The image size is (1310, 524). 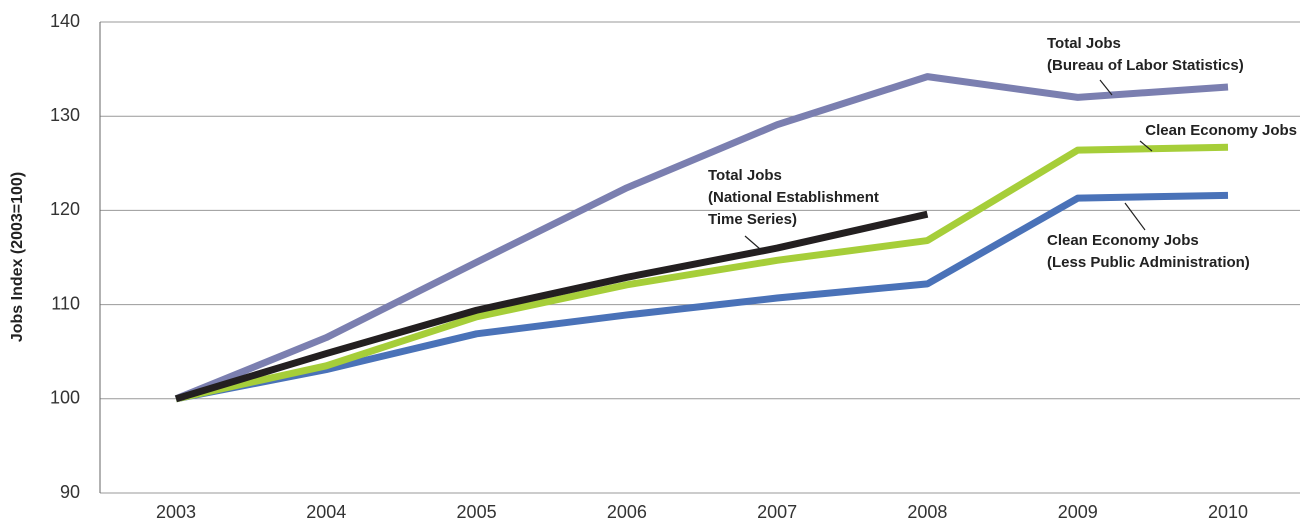 What do you see at coordinates (477, 512) in the screenshot?
I see `x-tick-label: 2005` at bounding box center [477, 512].